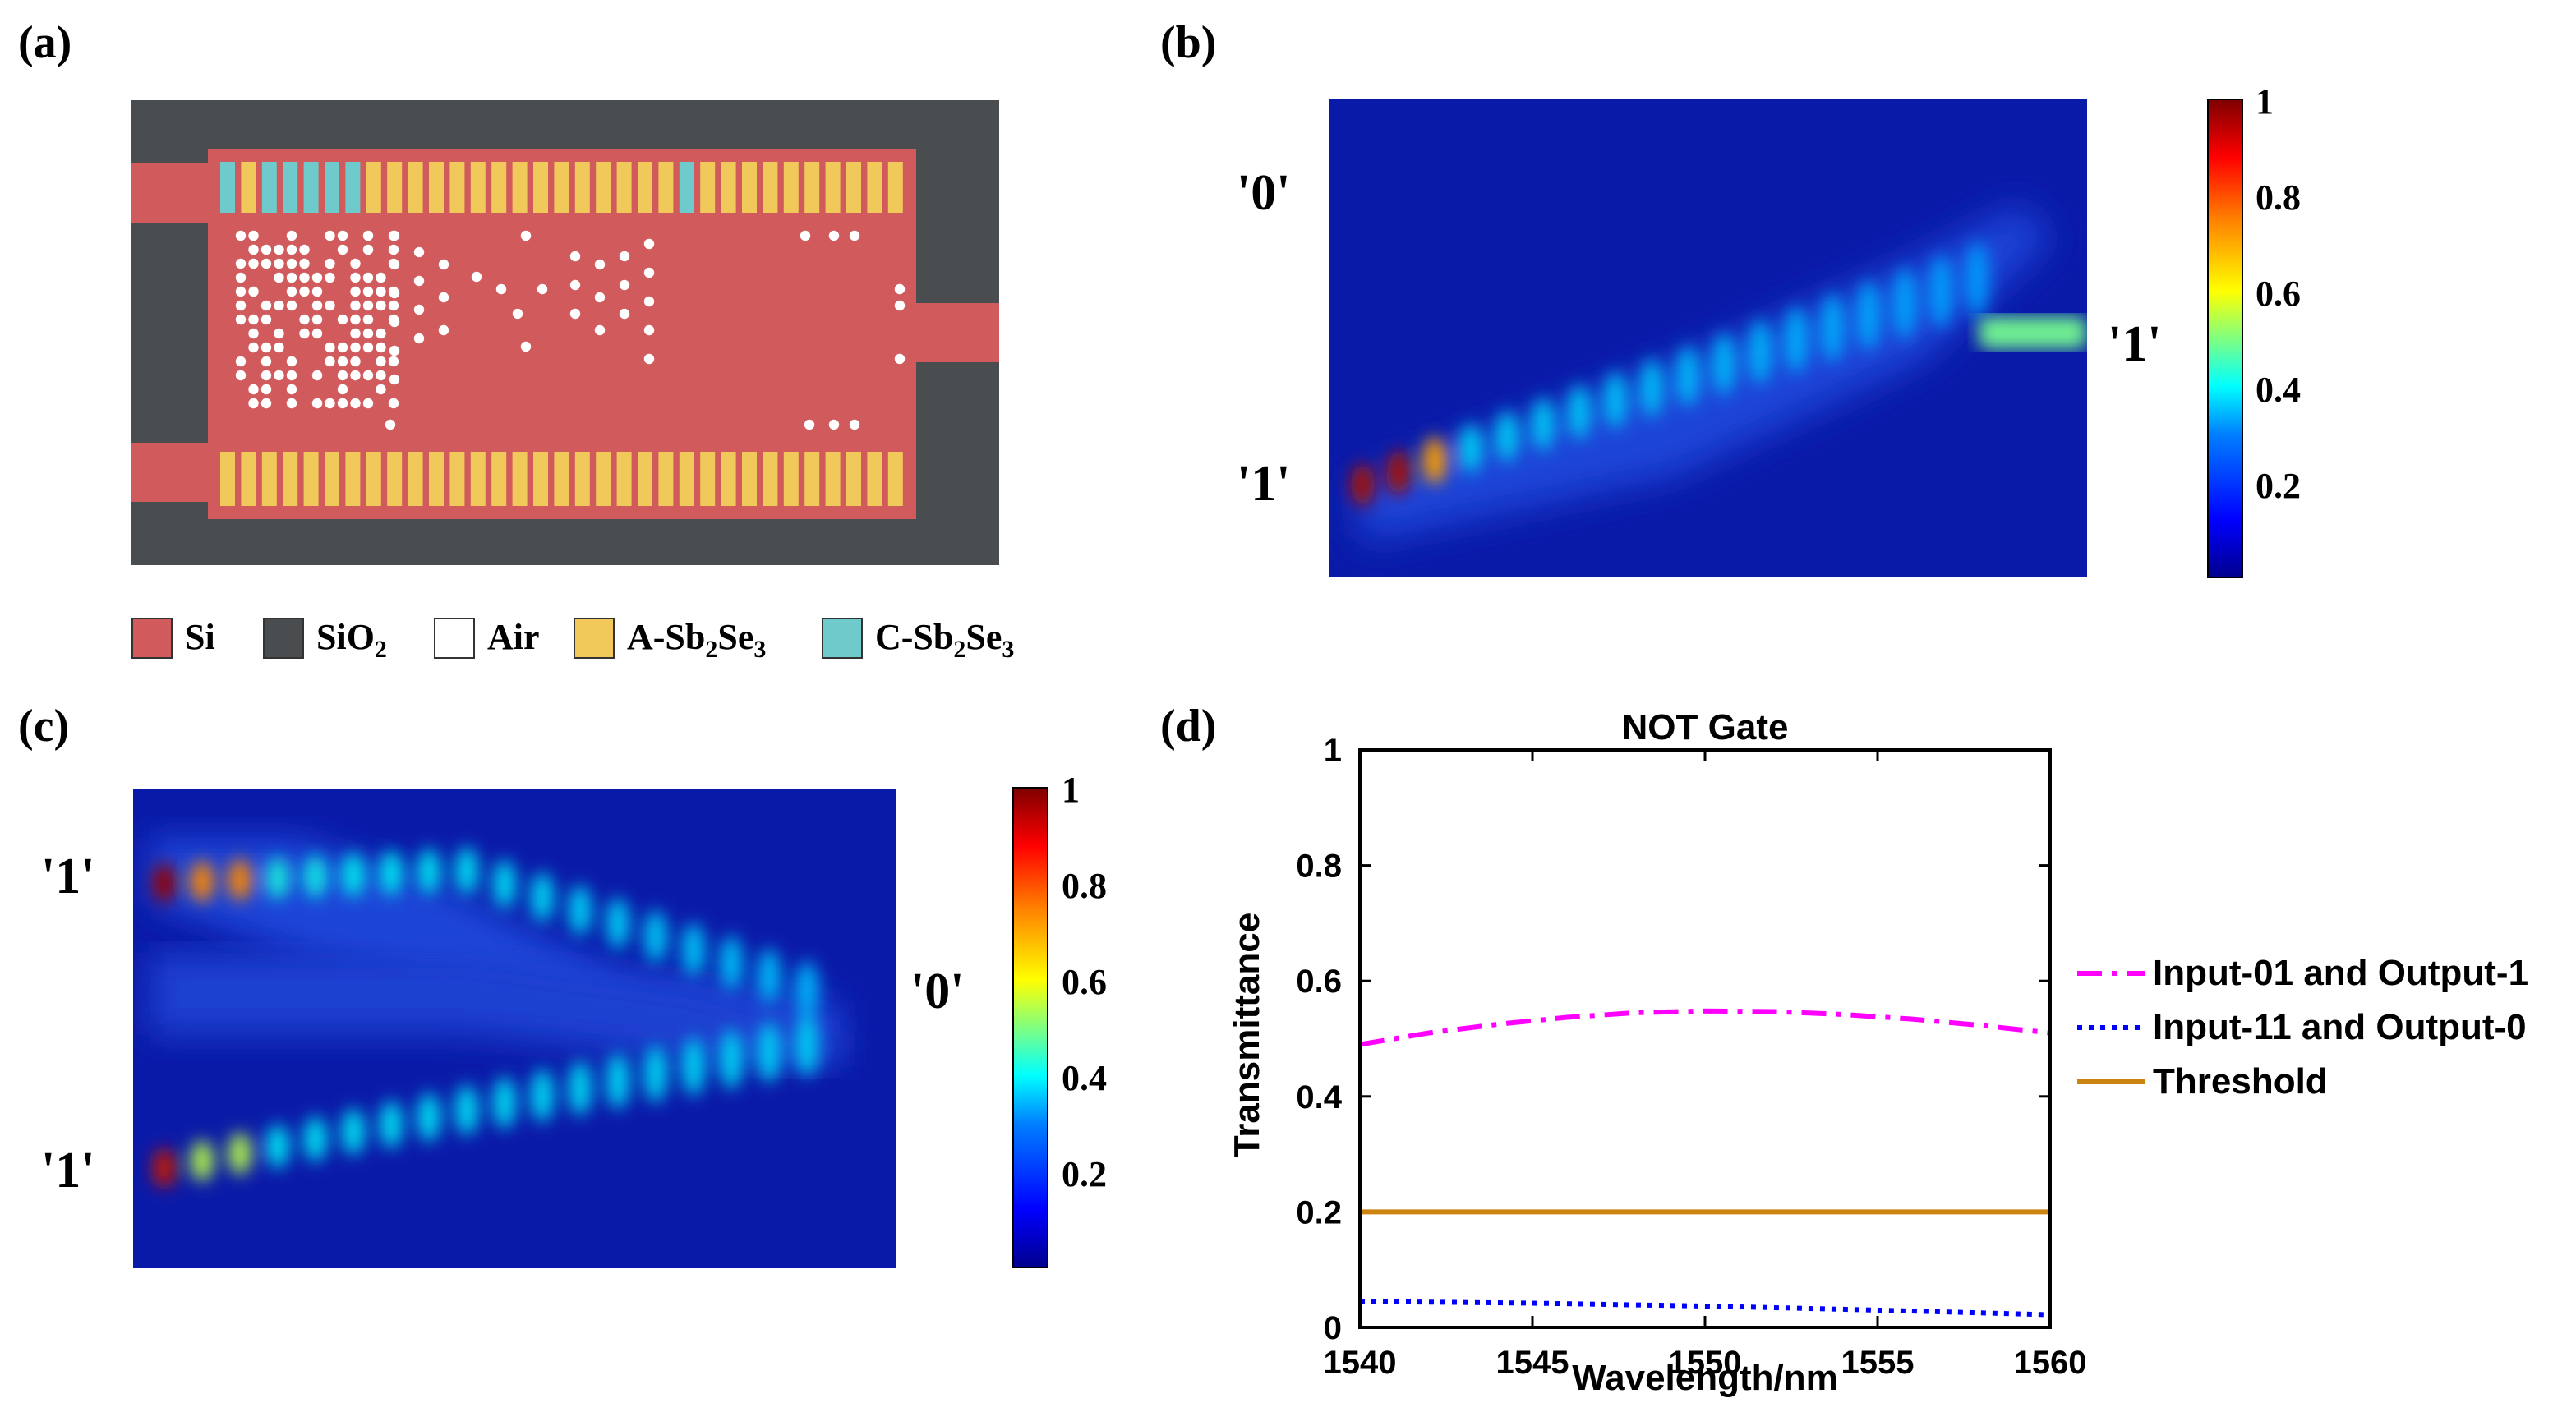 This screenshot has width=2576, height=1412. What do you see at coordinates (68, 876) in the screenshot?
I see `field-c-input-1-top-label: '1'` at bounding box center [68, 876].